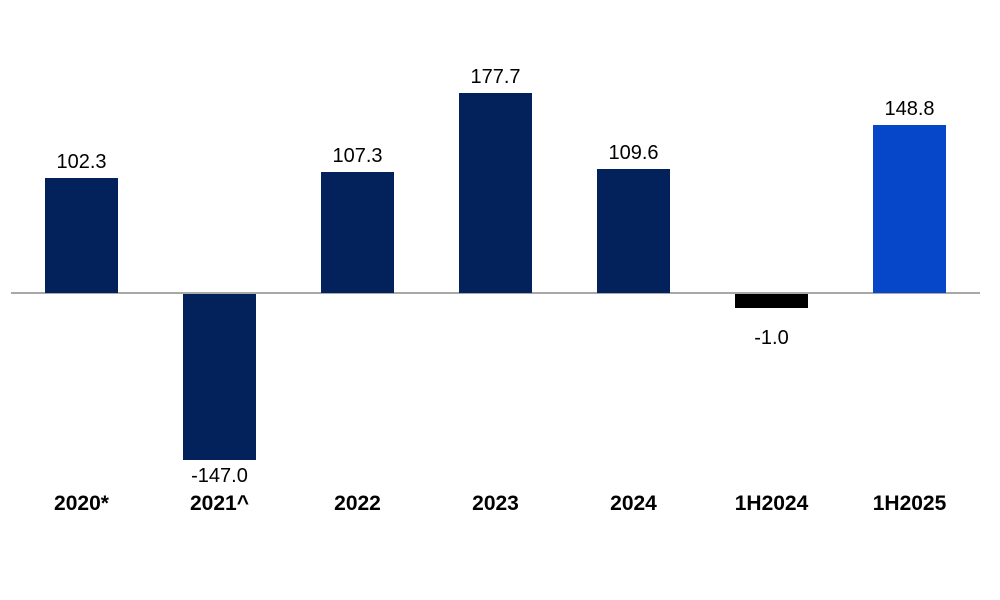  Describe the element at coordinates (909, 503) in the screenshot. I see `category-label: 1H2025` at that location.